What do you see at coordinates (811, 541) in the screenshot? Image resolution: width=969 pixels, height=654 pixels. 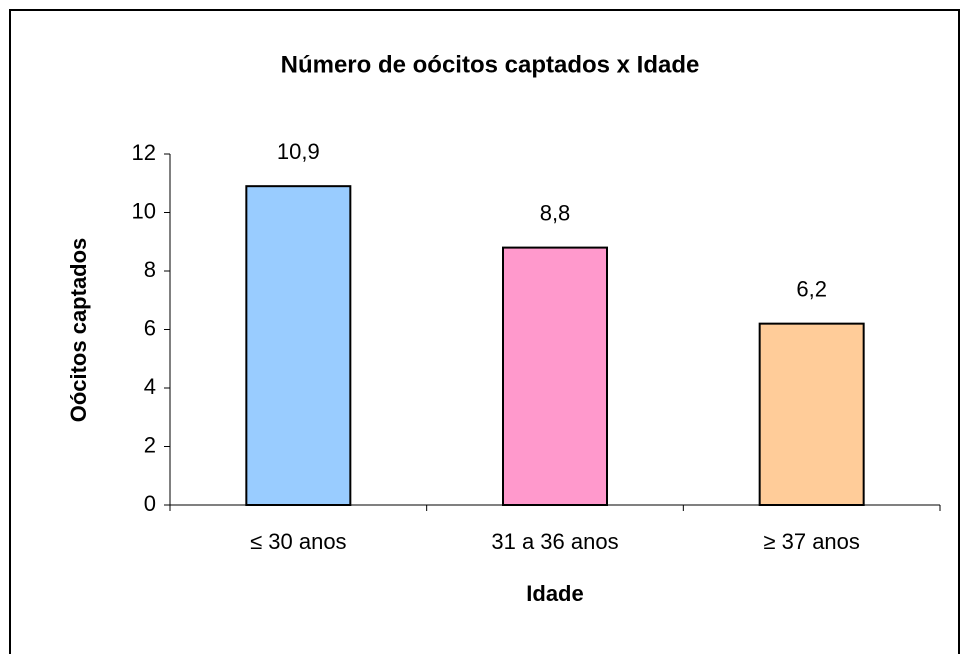 I see `x-tick-label: ≥ 37 anos` at bounding box center [811, 541].